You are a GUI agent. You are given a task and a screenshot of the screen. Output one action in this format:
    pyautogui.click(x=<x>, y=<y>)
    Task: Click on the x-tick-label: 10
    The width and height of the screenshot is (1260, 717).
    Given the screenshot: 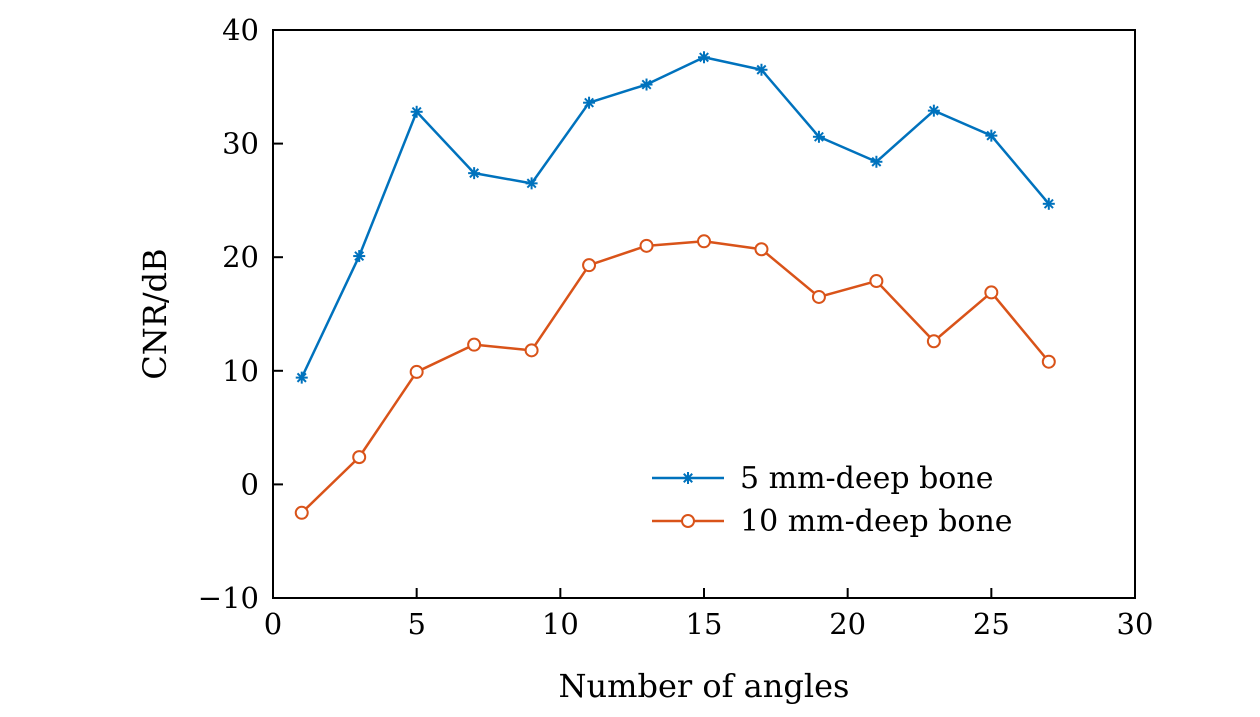 What is the action you would take?
    pyautogui.click(x=560, y=624)
    